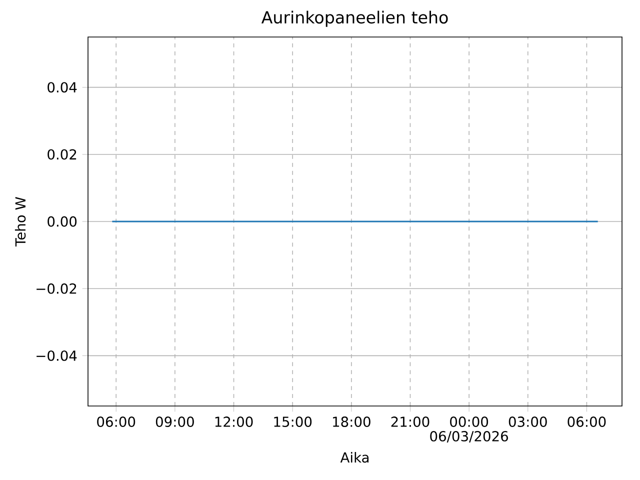 Image resolution: width=640 pixels, height=480 pixels. What do you see at coordinates (469, 421) in the screenshot?
I see `x-tick-label: 00:00` at bounding box center [469, 421].